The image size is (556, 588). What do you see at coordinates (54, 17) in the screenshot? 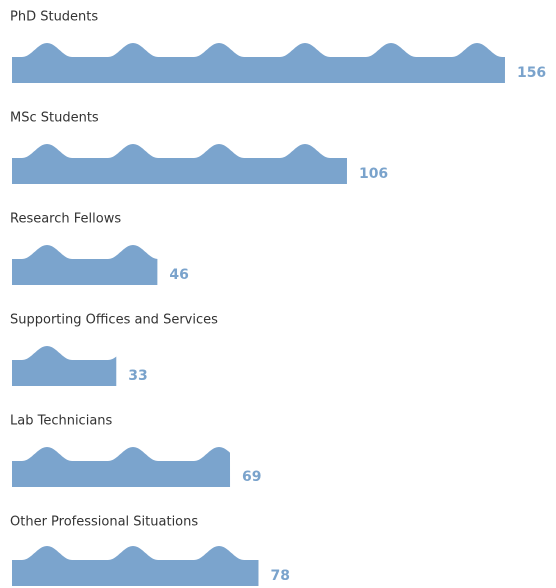
I see `category-label: PhD Students` at bounding box center [54, 17].